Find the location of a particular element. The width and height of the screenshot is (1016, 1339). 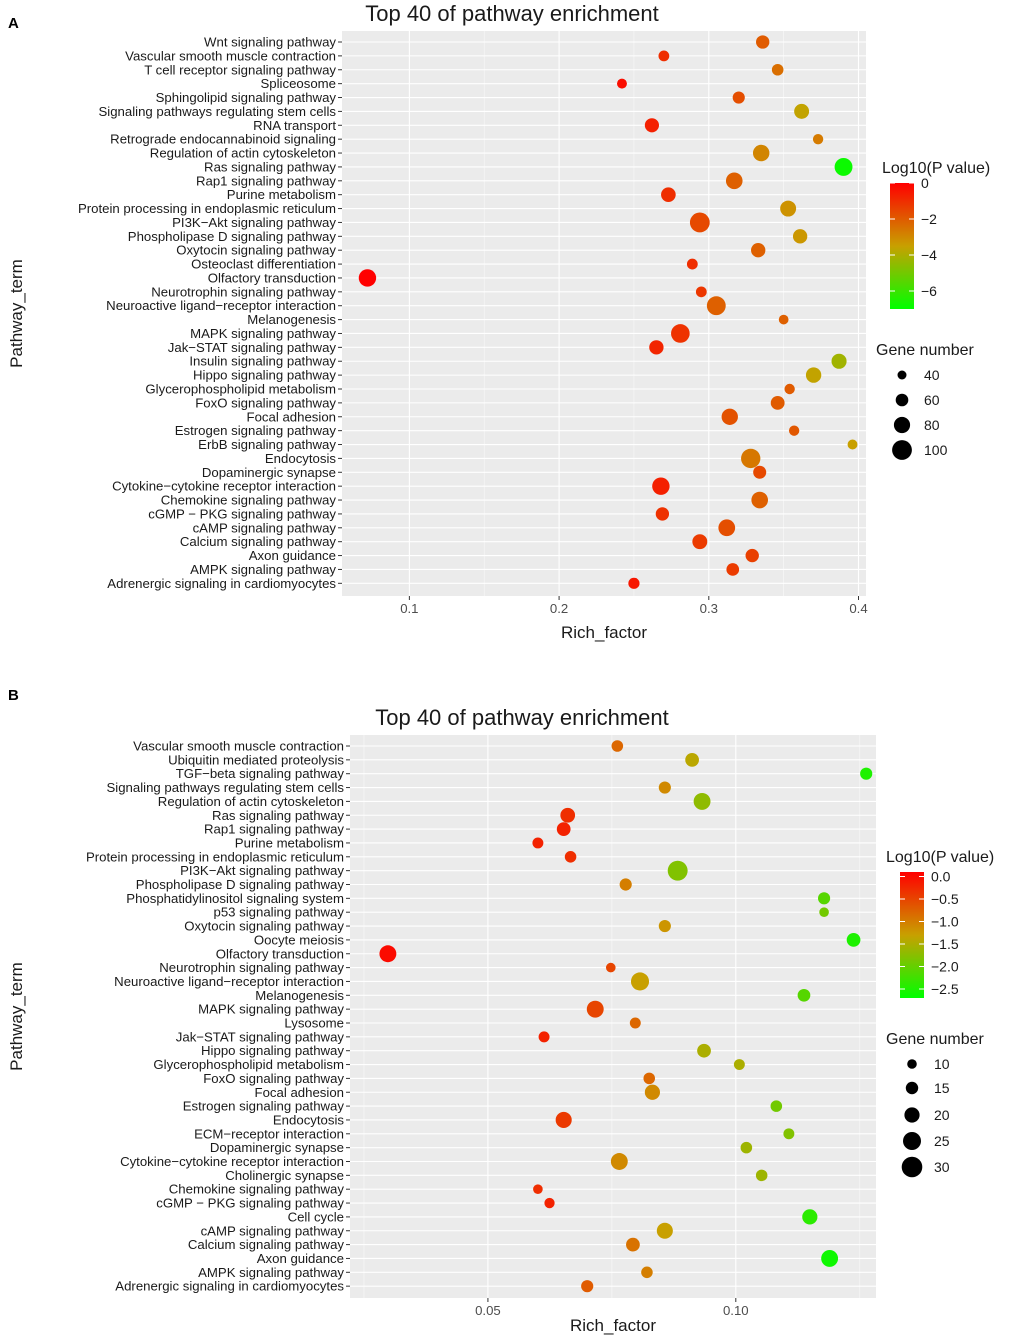

y-tick-label: Osteoclast differentiation is located at coordinates (263, 264).